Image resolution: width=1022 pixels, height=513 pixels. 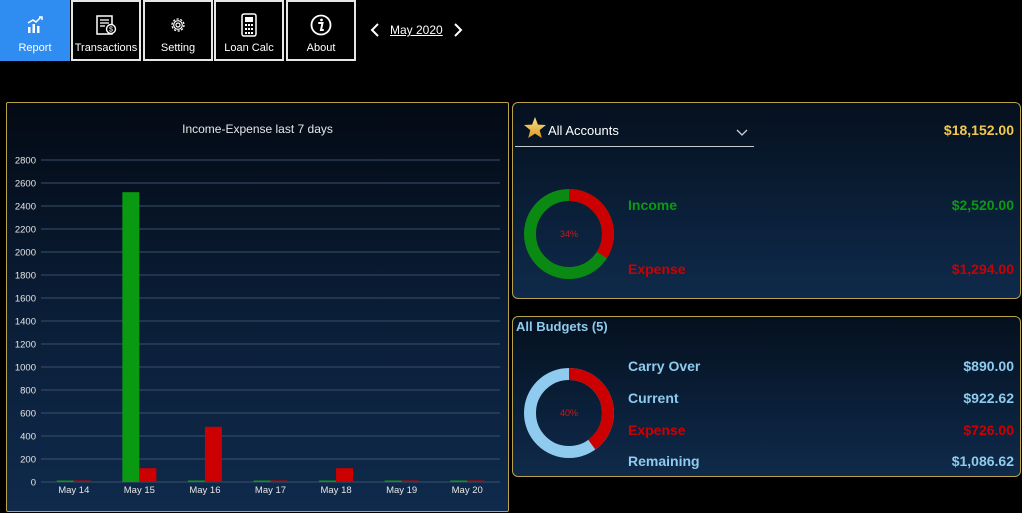 I want to click on toolbar: Report $ Transactions Setting, so click(x=511, y=31).